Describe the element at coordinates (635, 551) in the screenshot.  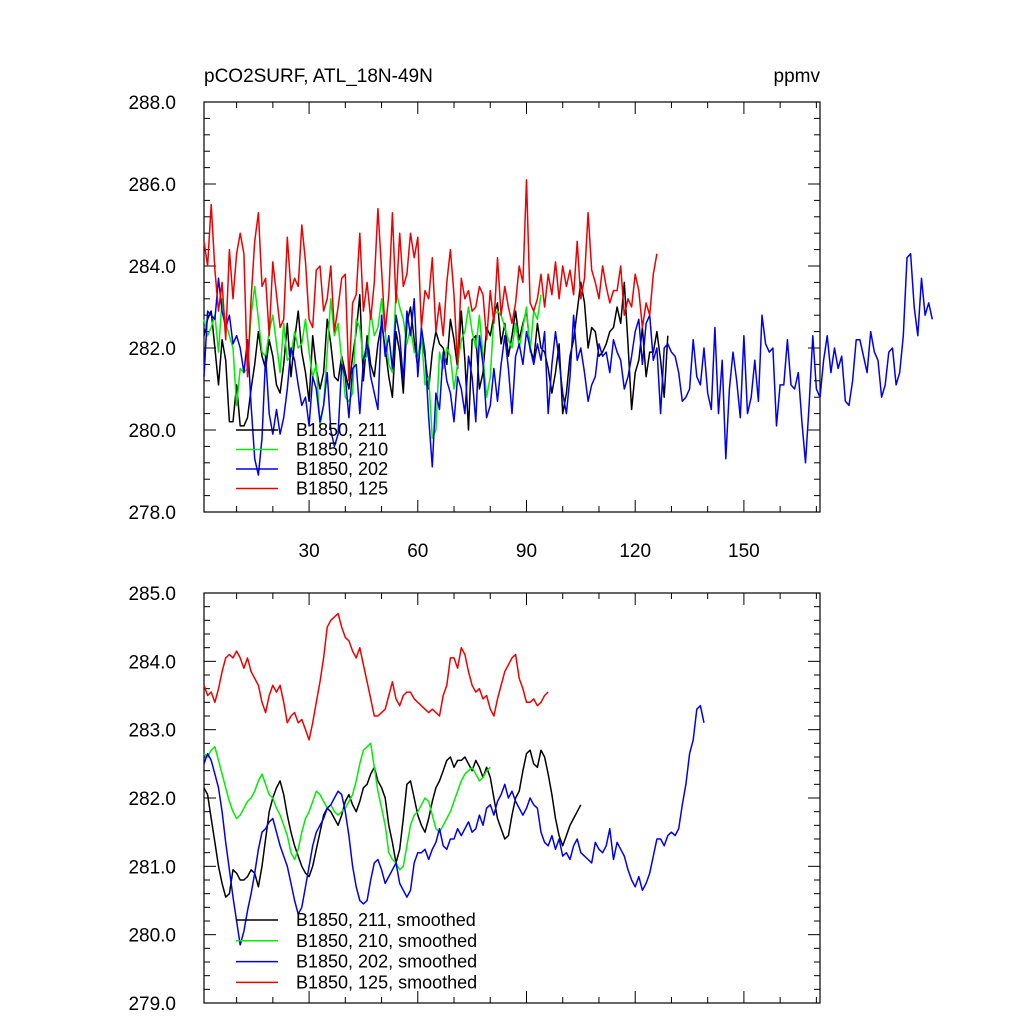
I see `x-tick-label: 120` at that location.